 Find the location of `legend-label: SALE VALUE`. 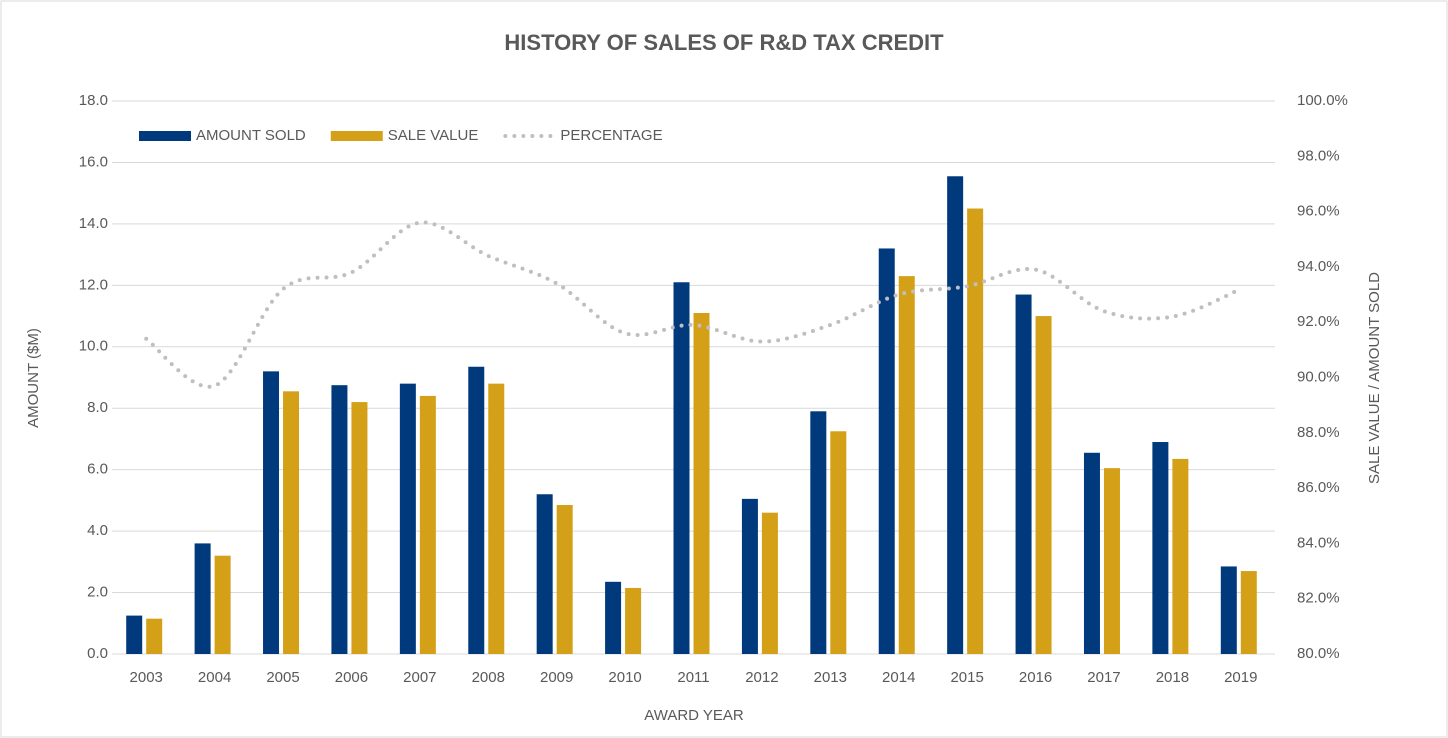

legend-label: SALE VALUE is located at coordinates (433, 135).